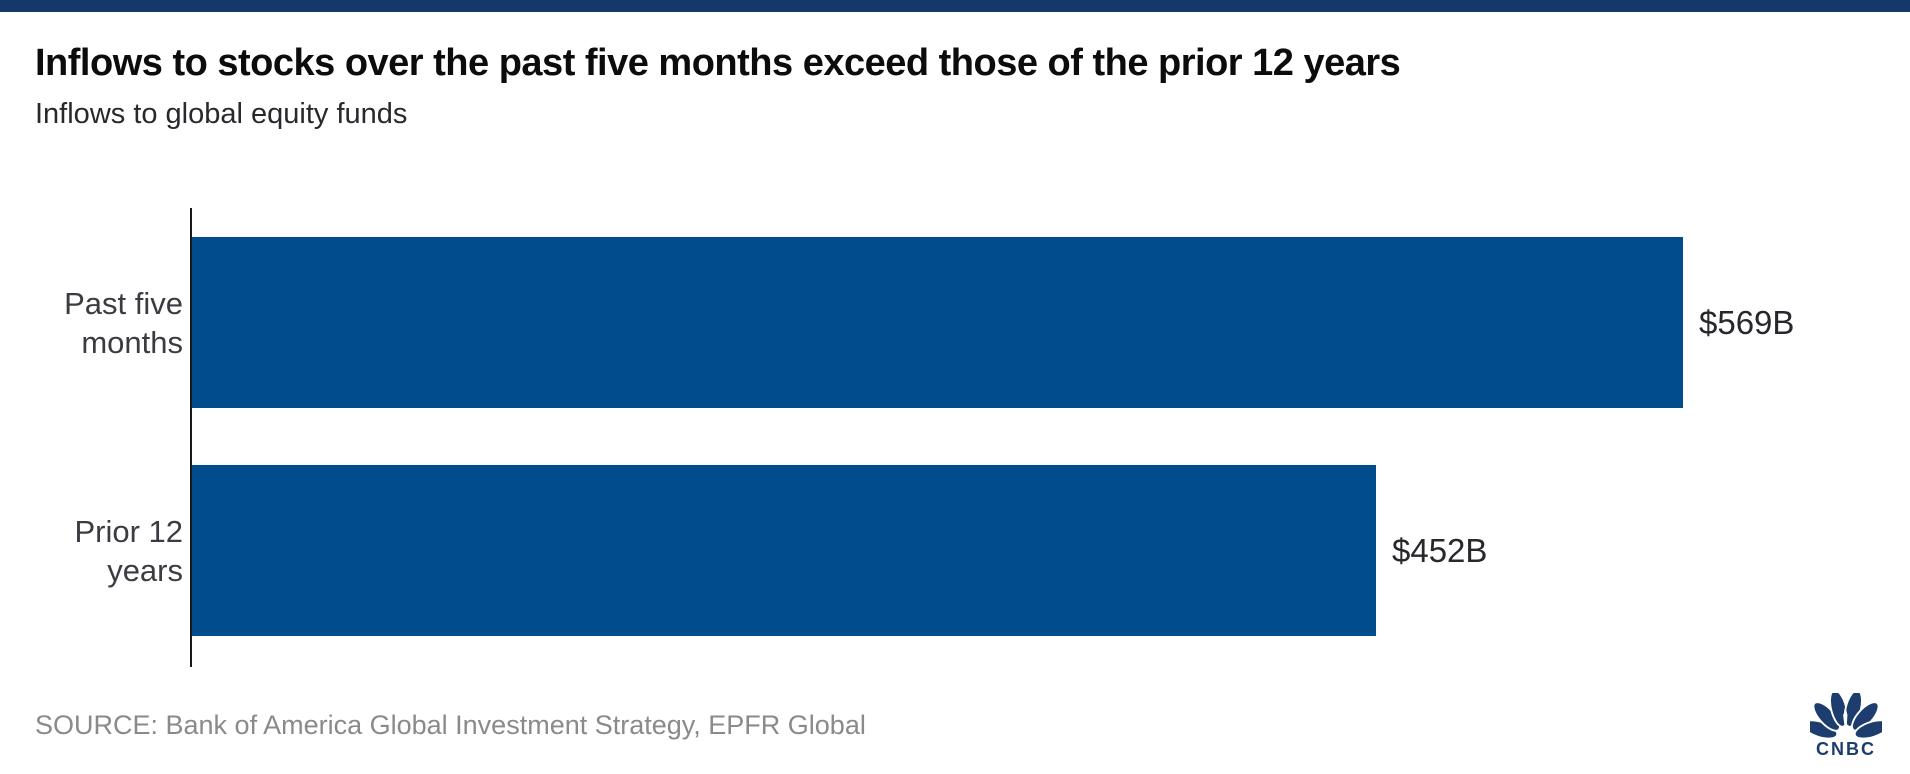 The width and height of the screenshot is (1910, 774). What do you see at coordinates (955, 6) in the screenshot?
I see `top-accent-bar` at bounding box center [955, 6].